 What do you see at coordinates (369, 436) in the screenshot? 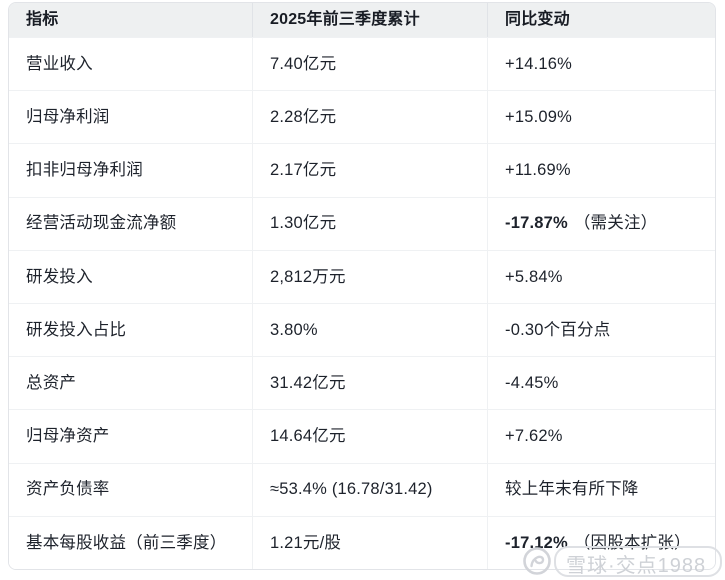
I see `value-cell: 14.64亿元` at bounding box center [369, 436].